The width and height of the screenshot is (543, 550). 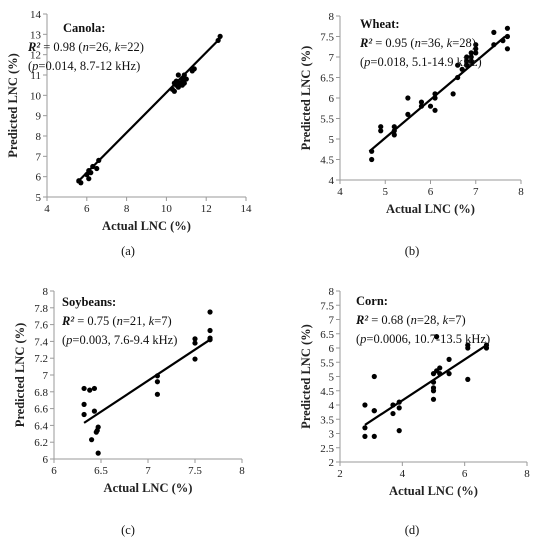 I want to click on stat-line-2-part: =0.003, 7.6-9.4 kHz), so click(x=124, y=340).